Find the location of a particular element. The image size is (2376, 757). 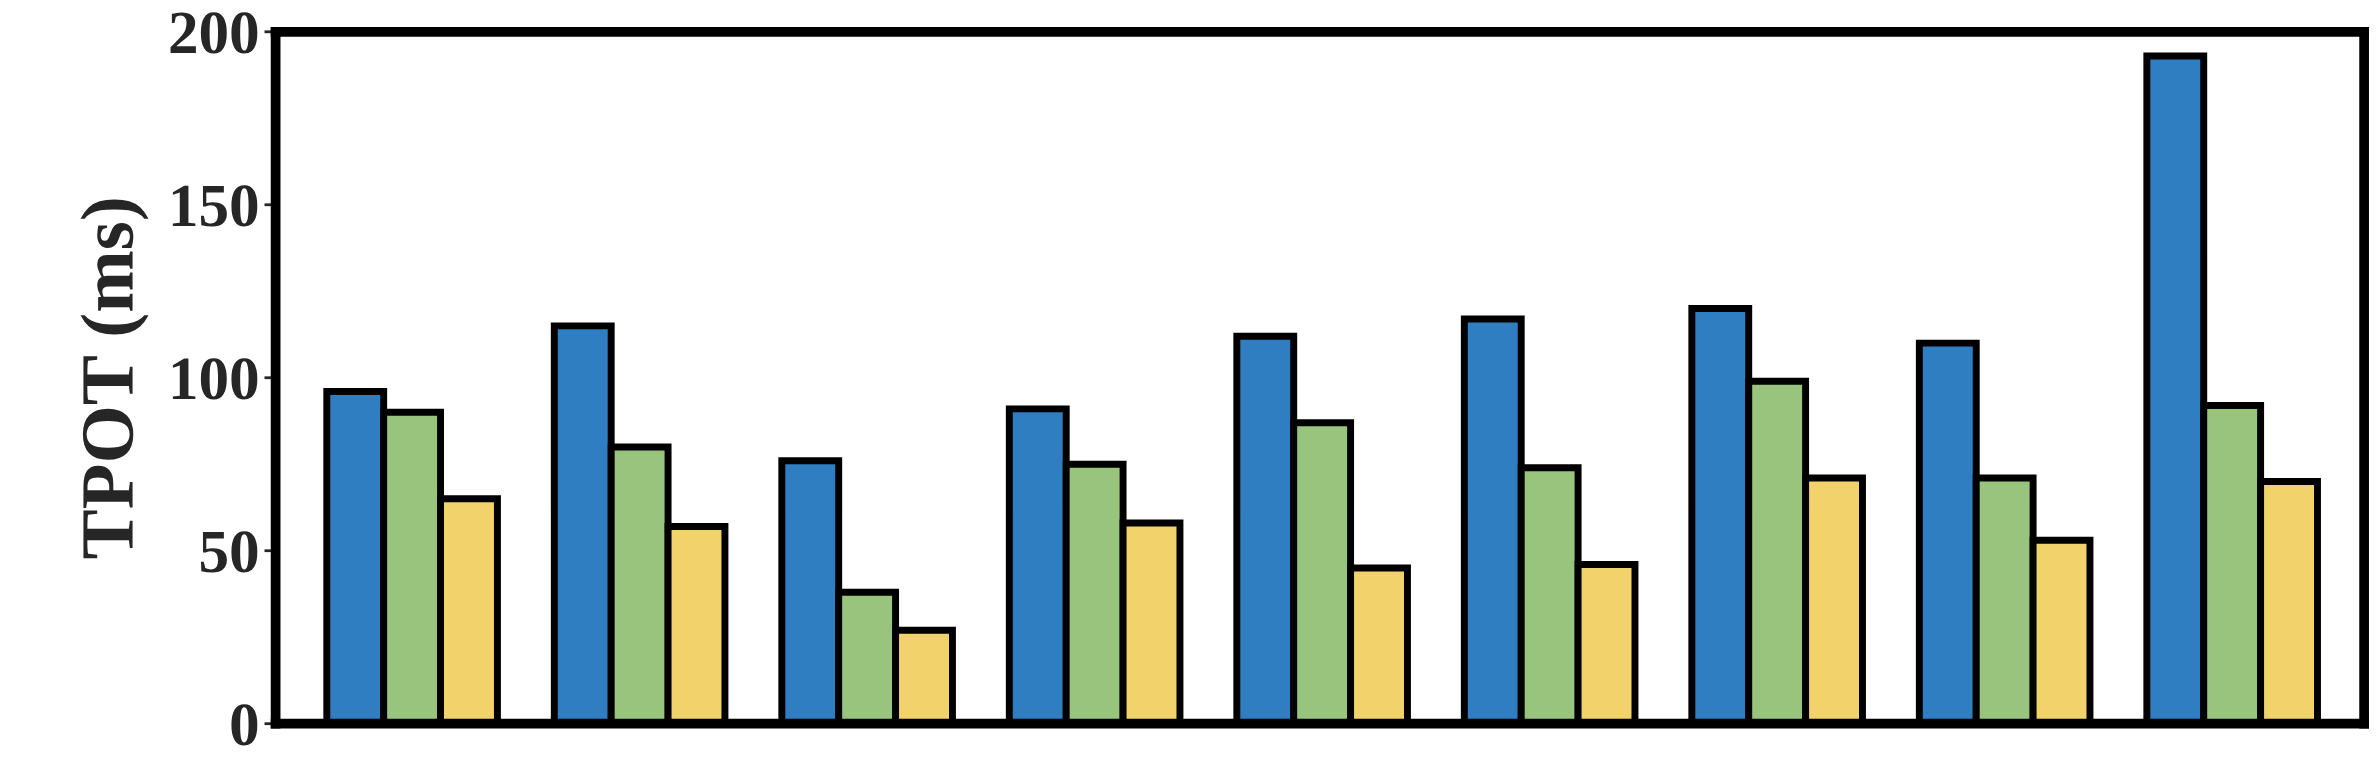

y-tick-label: 150 is located at coordinates (215, 206).